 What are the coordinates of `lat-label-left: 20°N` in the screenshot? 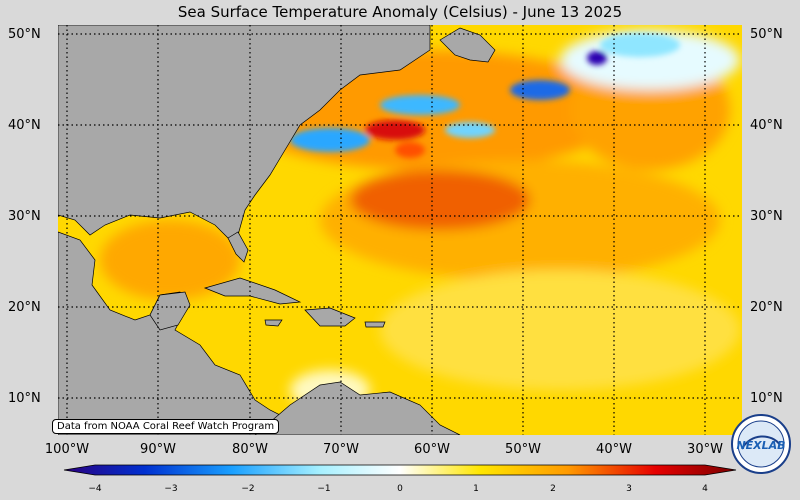 It's located at (24, 307).